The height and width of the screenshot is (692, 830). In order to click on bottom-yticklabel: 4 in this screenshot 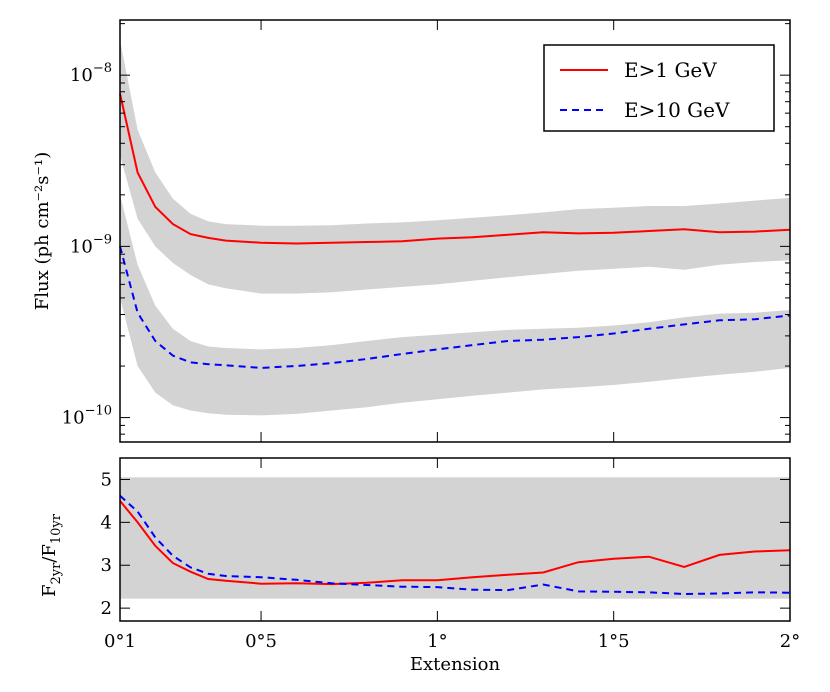, I will do `click(106, 522)`.